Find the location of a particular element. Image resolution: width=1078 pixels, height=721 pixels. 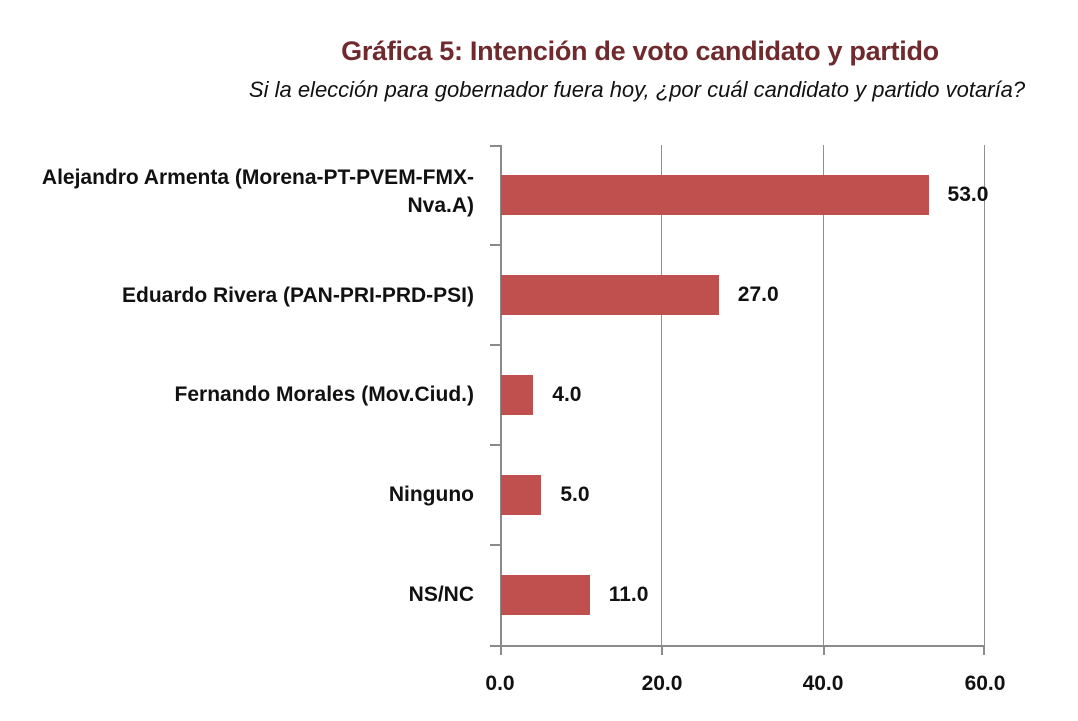

category-label: NS/NC is located at coordinates (441, 594).